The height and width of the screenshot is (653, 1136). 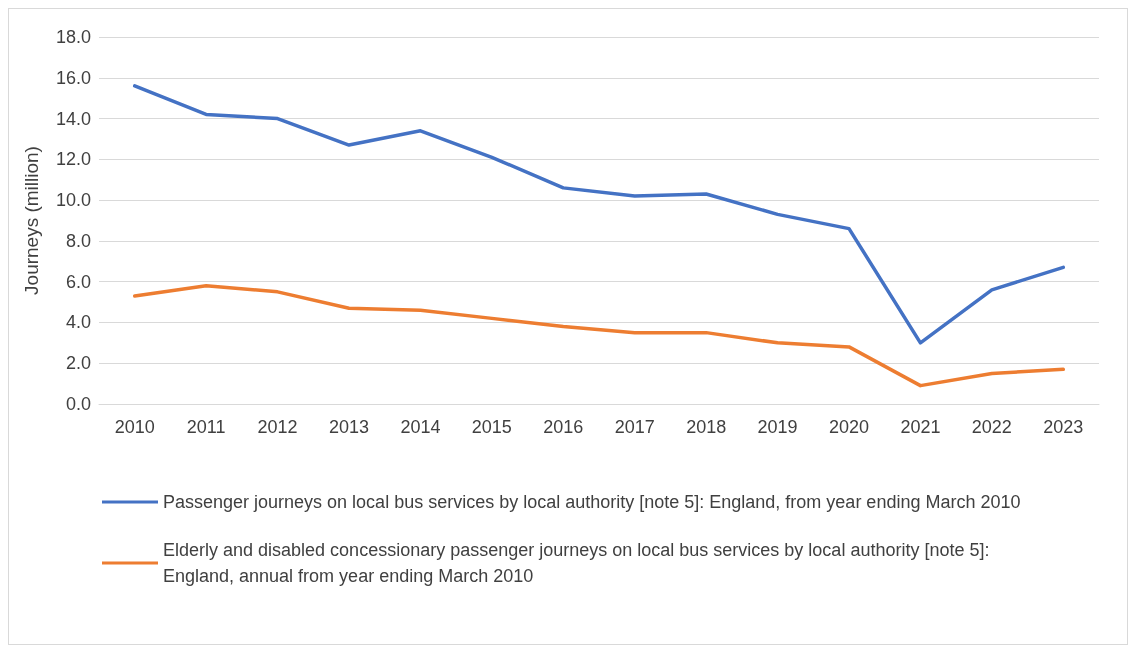 What do you see at coordinates (277, 427) in the screenshot?
I see `x-tick-label: 2012` at bounding box center [277, 427].